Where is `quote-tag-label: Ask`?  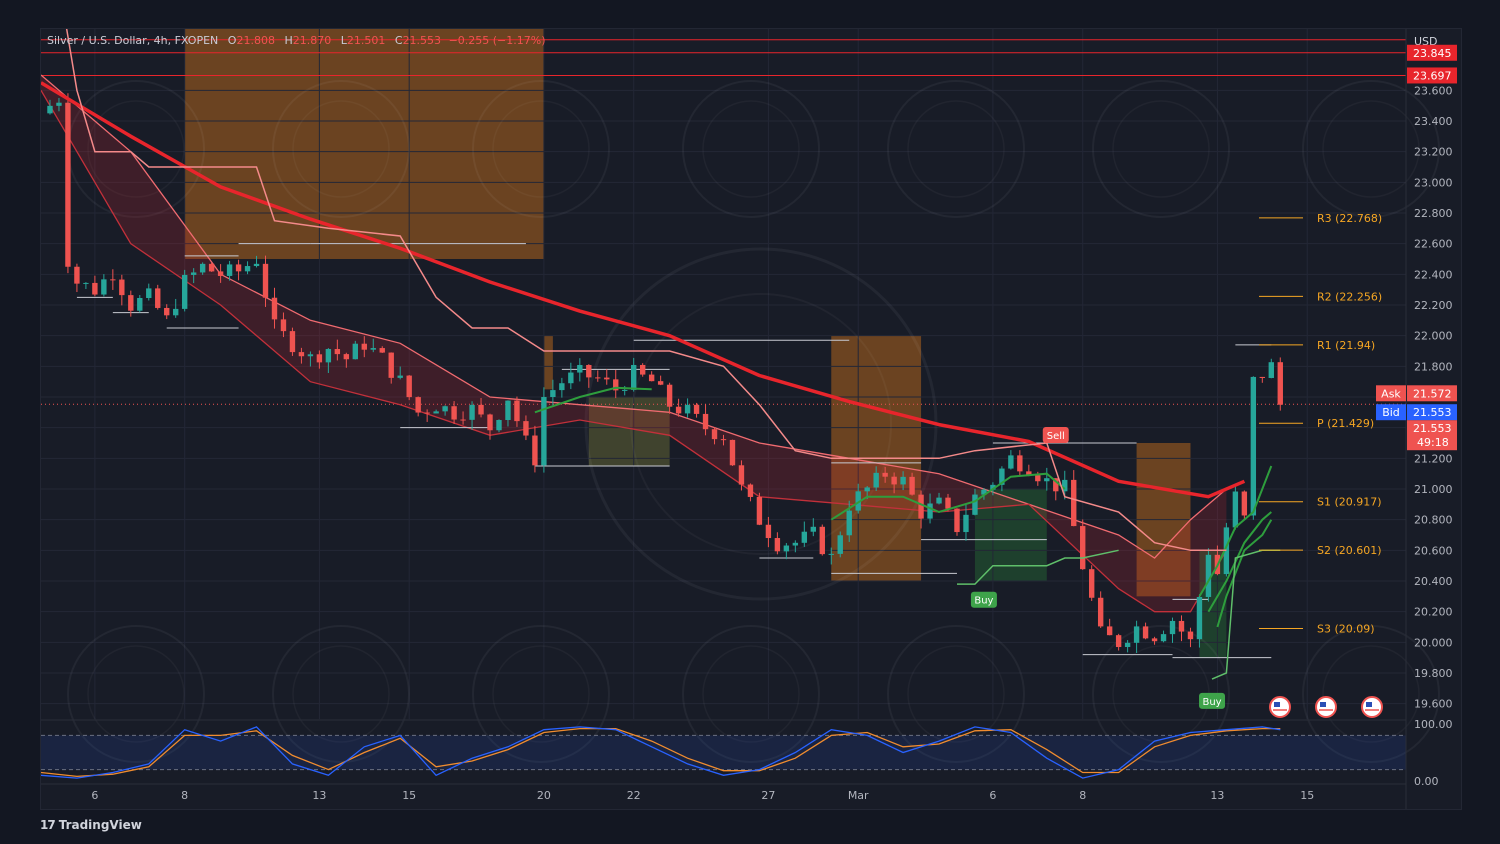 quote-tag-label: Ask is located at coordinates (1391, 393).